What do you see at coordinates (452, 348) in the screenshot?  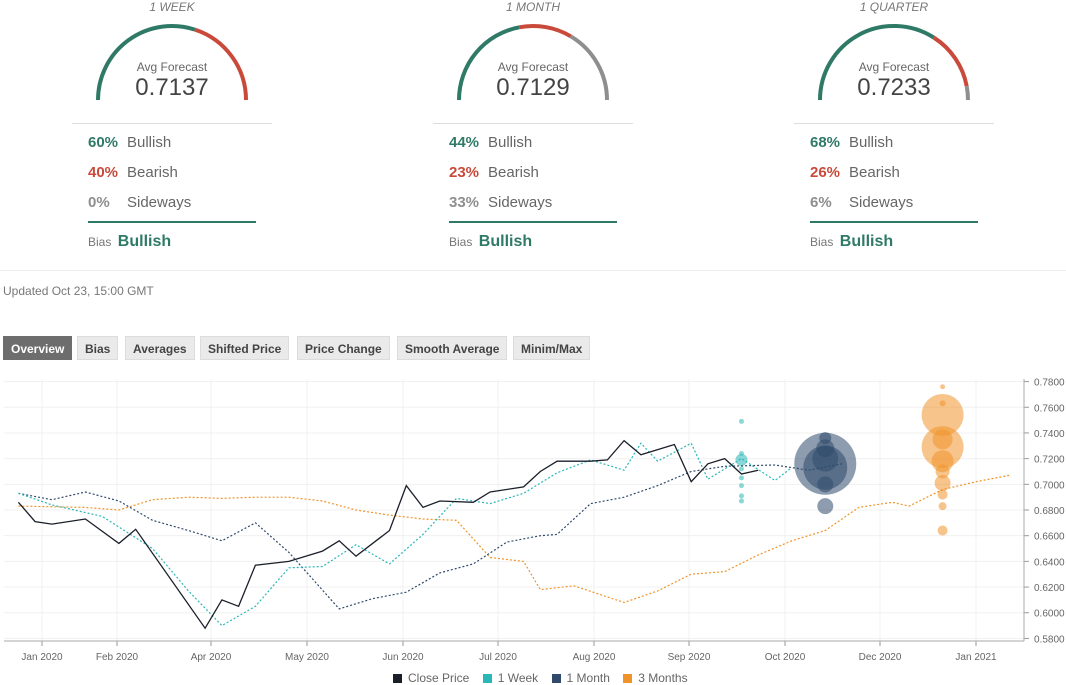 I see `tab-smooth-average: Smooth Average` at bounding box center [452, 348].